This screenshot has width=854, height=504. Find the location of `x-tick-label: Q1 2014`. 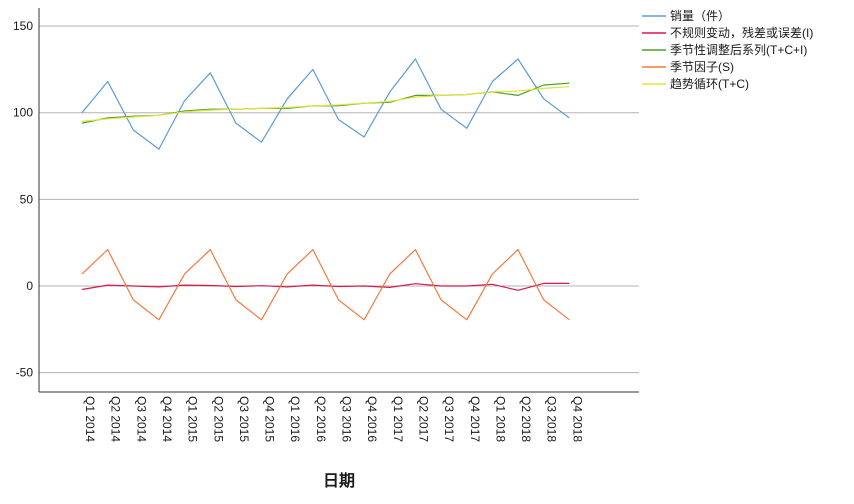

x-tick-label: Q1 2014 is located at coordinates (90, 419).